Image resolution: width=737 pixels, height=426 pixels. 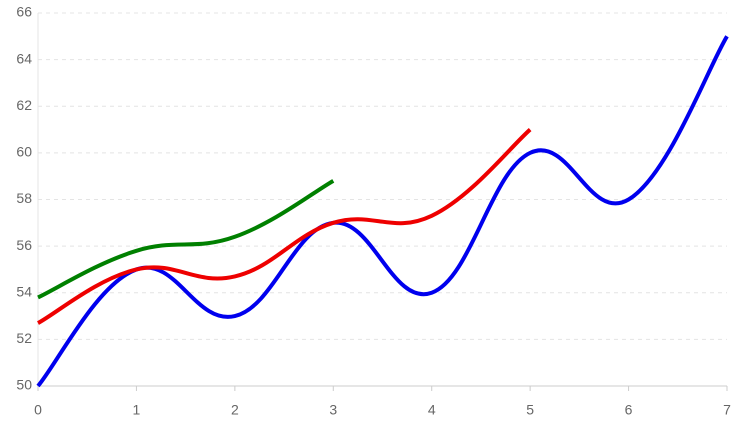 What do you see at coordinates (24, 58) in the screenshot?
I see `y-tick-label: 64` at bounding box center [24, 58].